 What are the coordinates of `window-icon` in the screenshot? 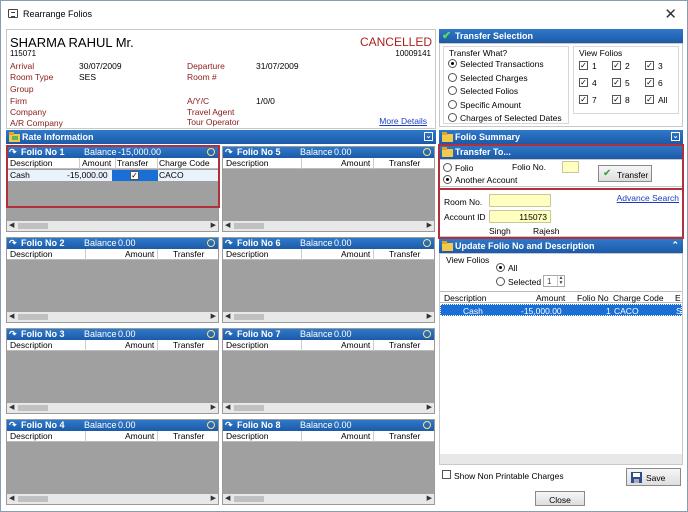 It's located at (13, 13).